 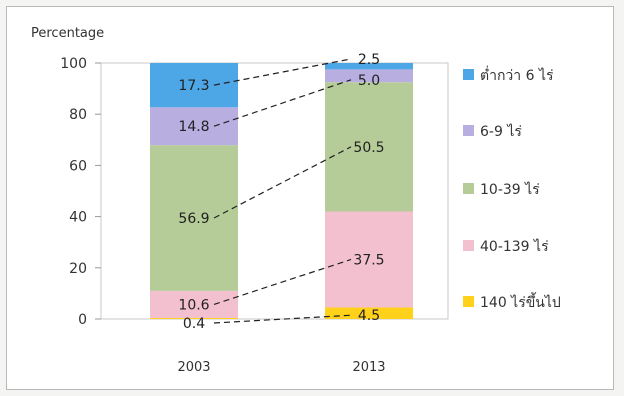 I want to click on data-label: 56.9, so click(x=193, y=219).